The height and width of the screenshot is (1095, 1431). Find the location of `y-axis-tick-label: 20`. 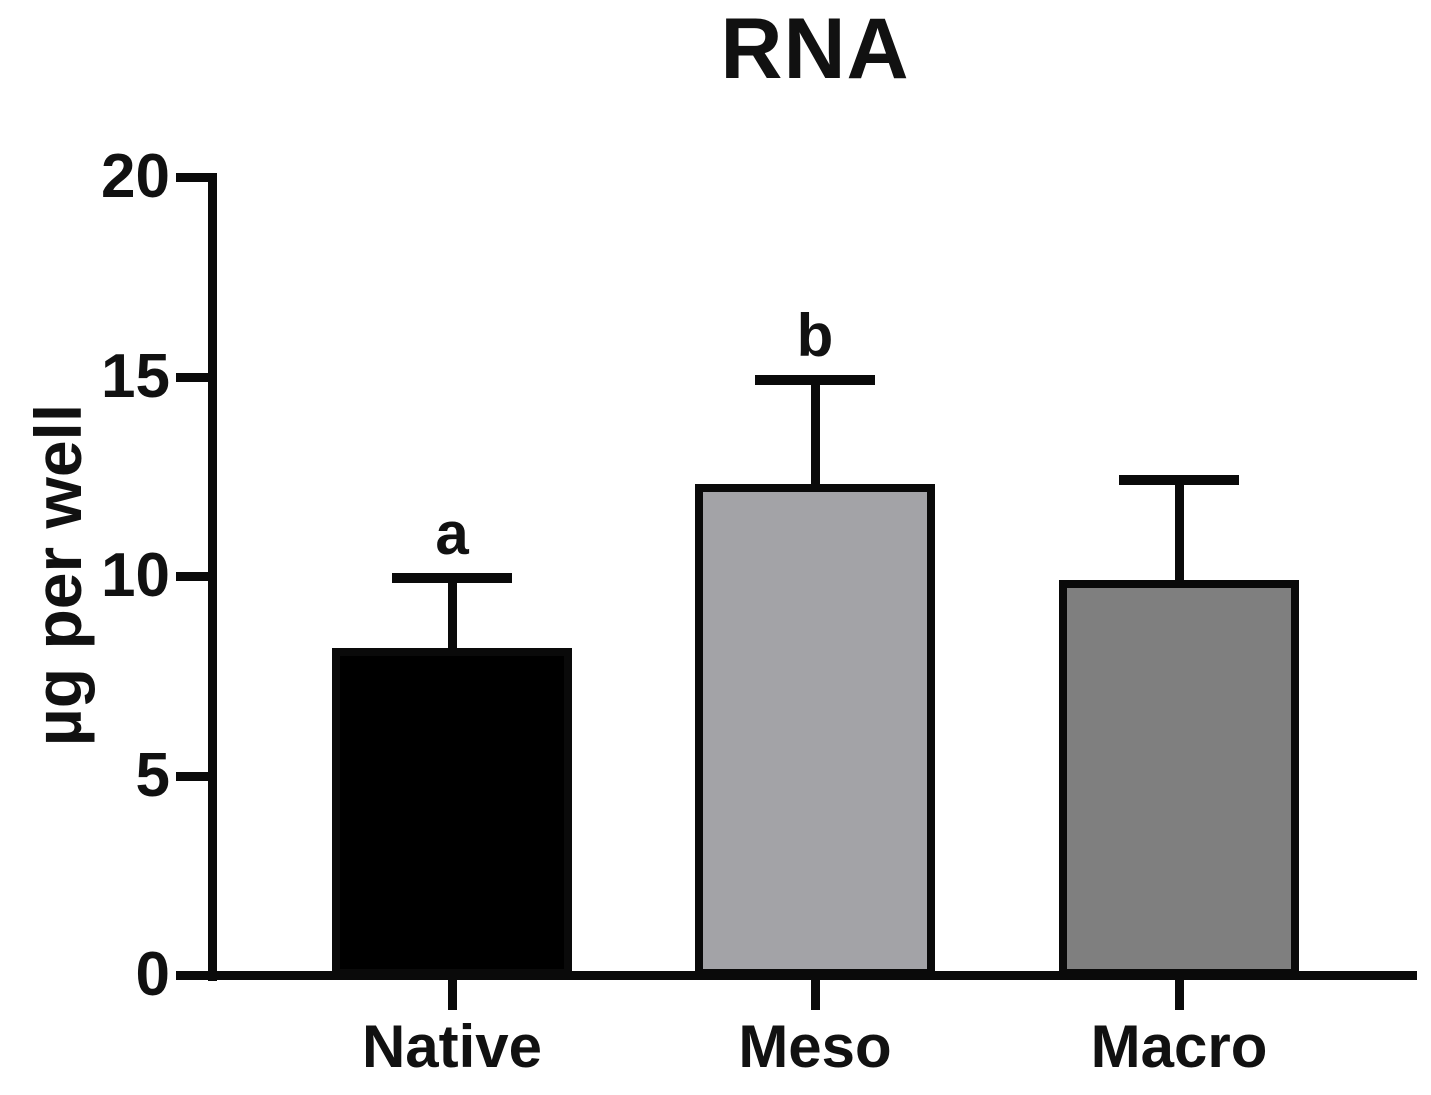

y-axis-tick-label: 20 is located at coordinates (135, 176).